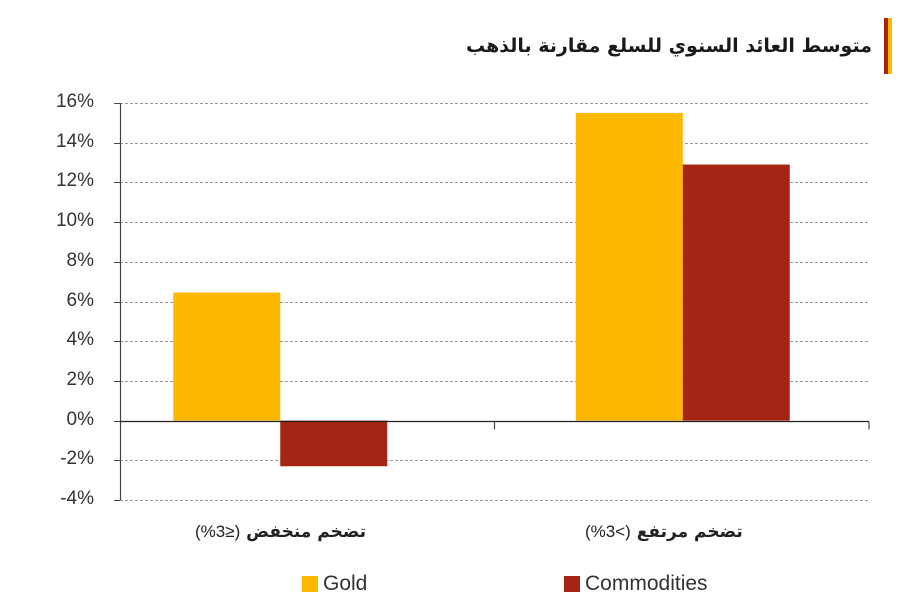 This screenshot has height=611, width=920. I want to click on chart-title: متوسط العائد السنوي للسلع مقارنة بالذهب, so click(668, 46).